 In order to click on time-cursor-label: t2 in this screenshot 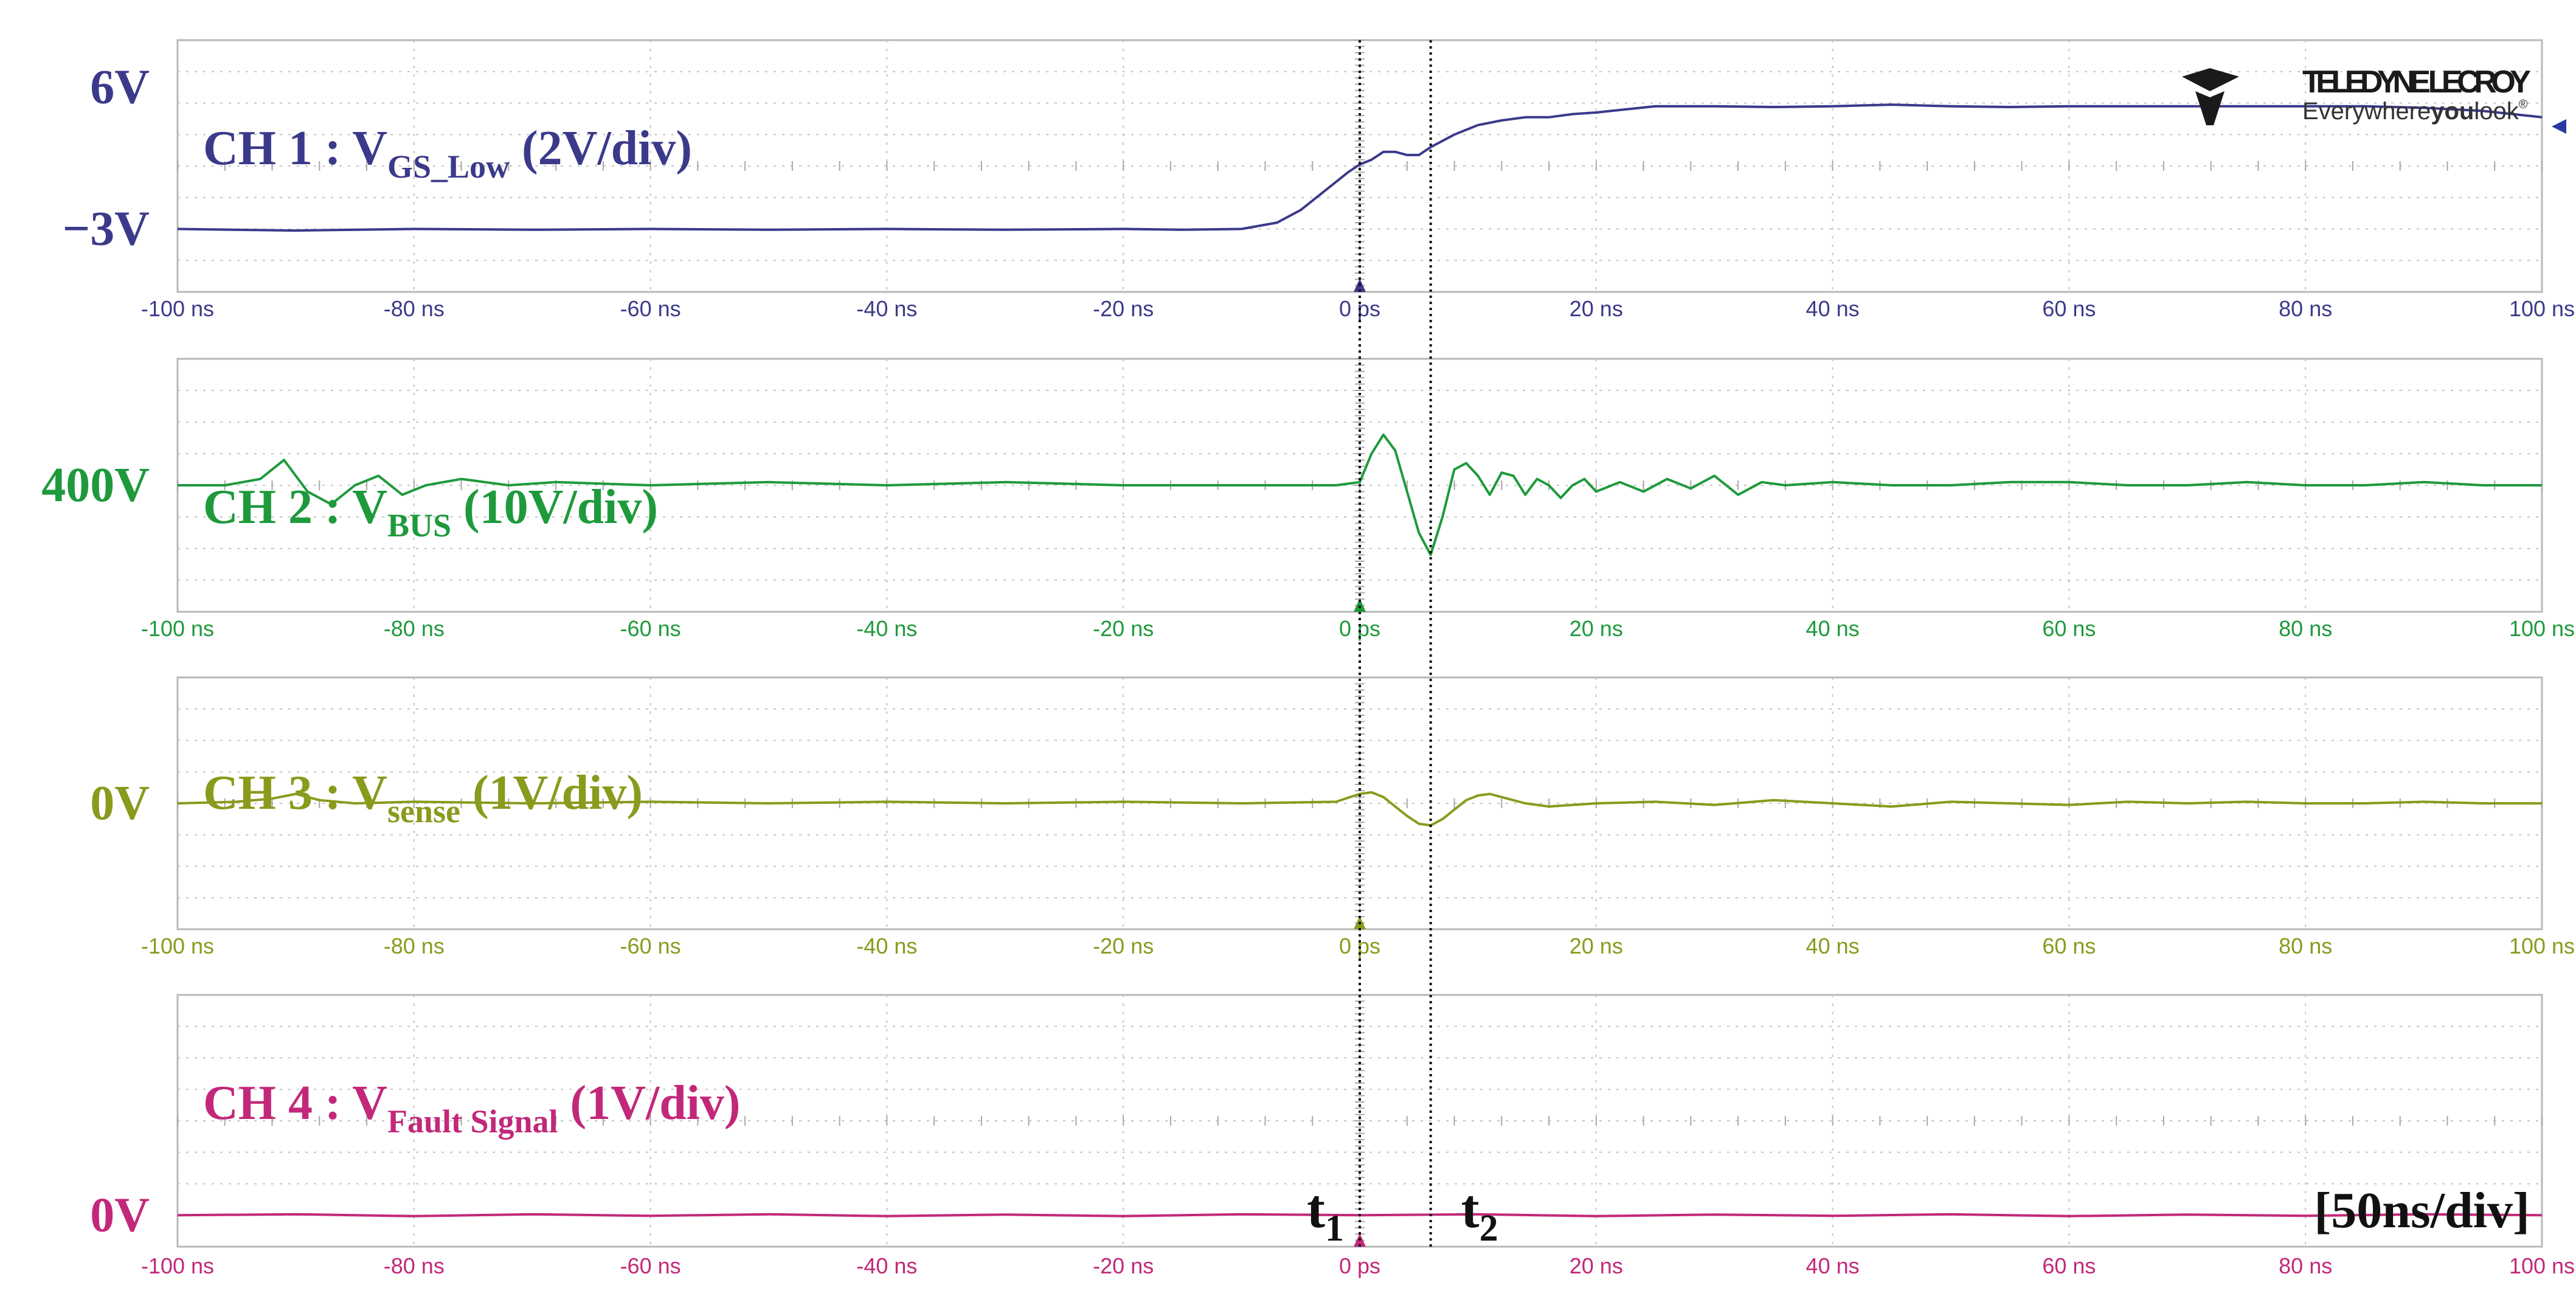, I will do `click(1479, 1214)`.